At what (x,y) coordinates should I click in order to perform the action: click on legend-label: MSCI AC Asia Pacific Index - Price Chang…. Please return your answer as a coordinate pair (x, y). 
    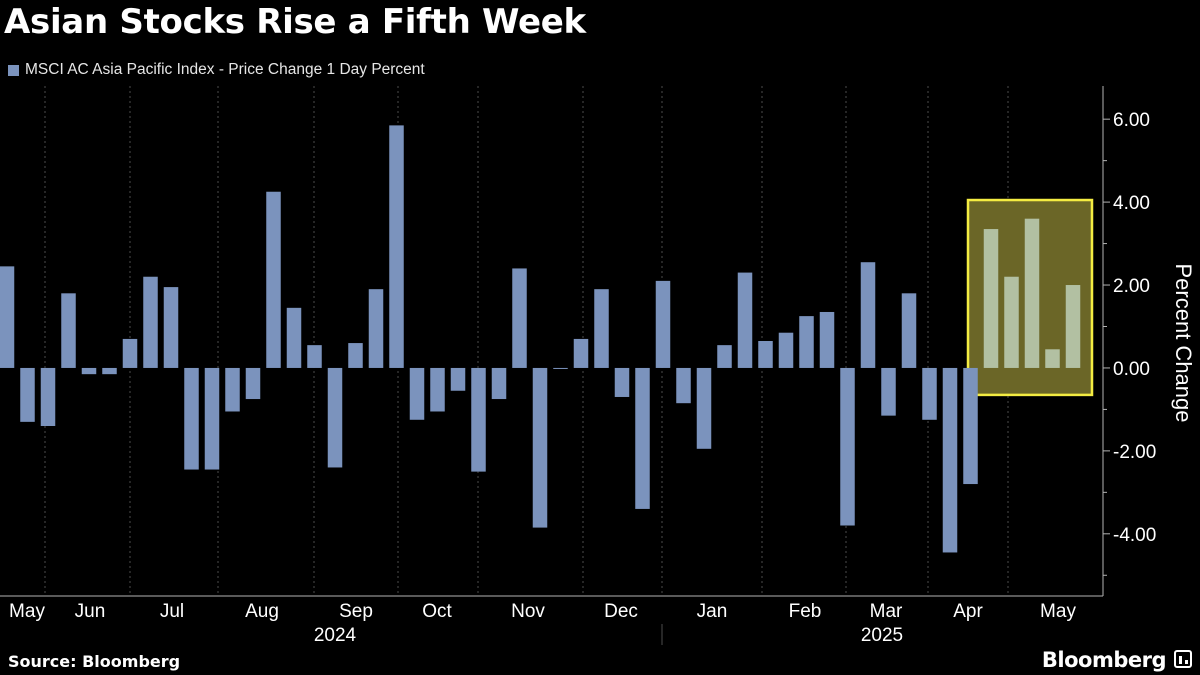
    Looking at the image, I should click on (225, 69).